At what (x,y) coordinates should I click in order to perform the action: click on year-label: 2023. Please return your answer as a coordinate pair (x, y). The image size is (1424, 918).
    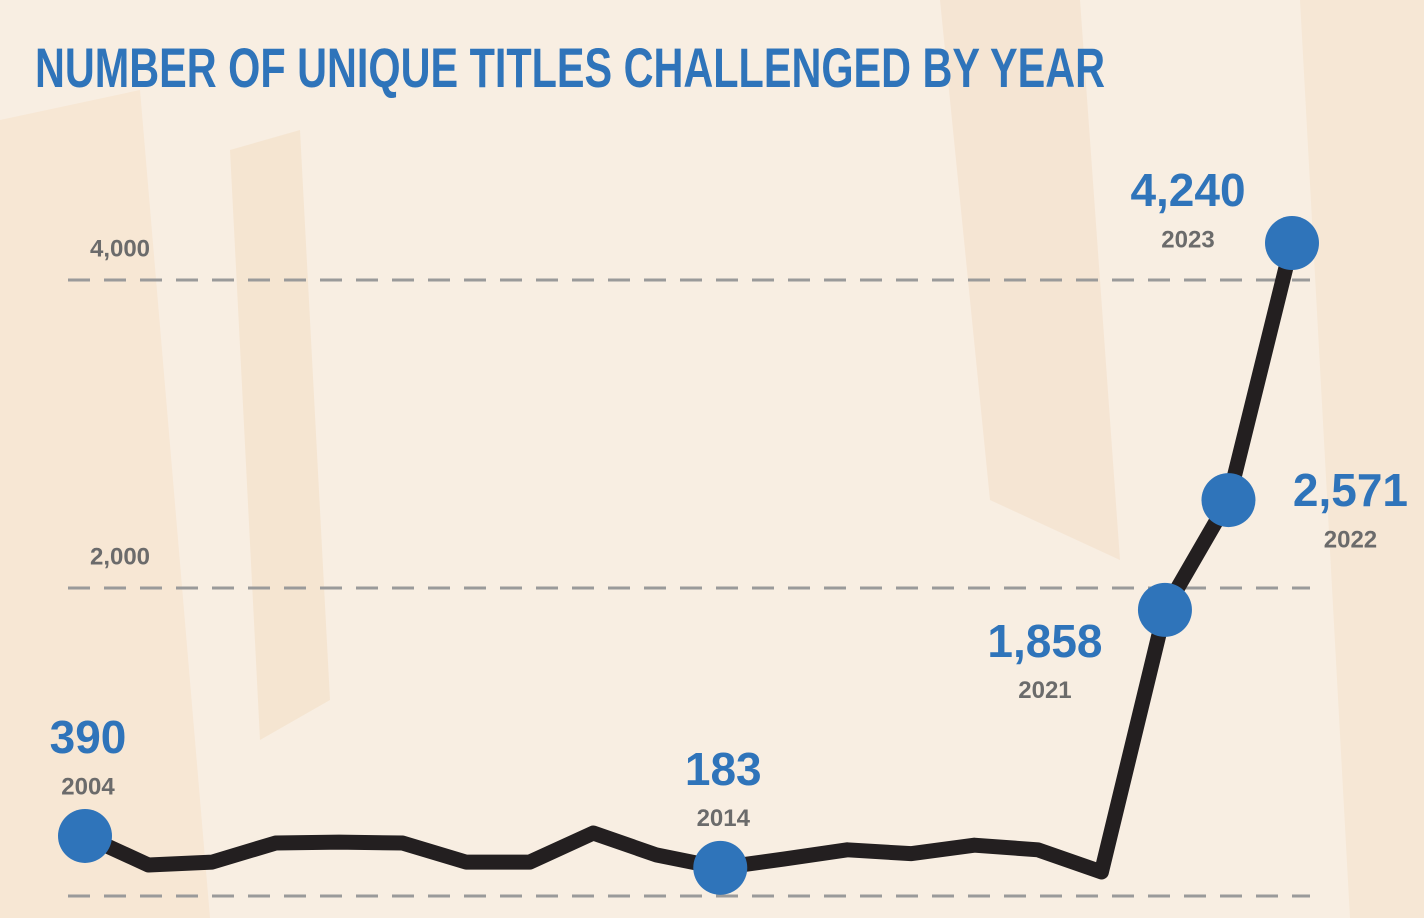
    Looking at the image, I should click on (1187, 239).